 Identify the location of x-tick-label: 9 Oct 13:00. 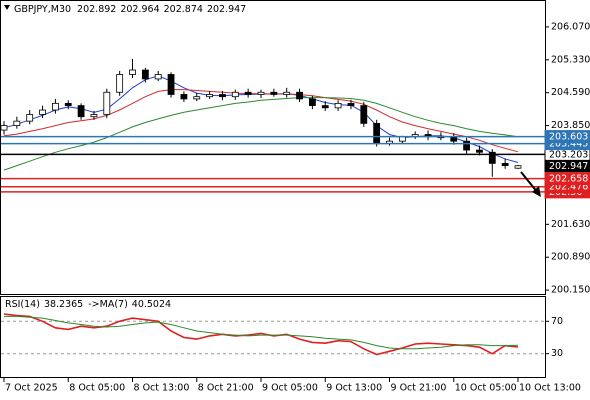
(354, 388).